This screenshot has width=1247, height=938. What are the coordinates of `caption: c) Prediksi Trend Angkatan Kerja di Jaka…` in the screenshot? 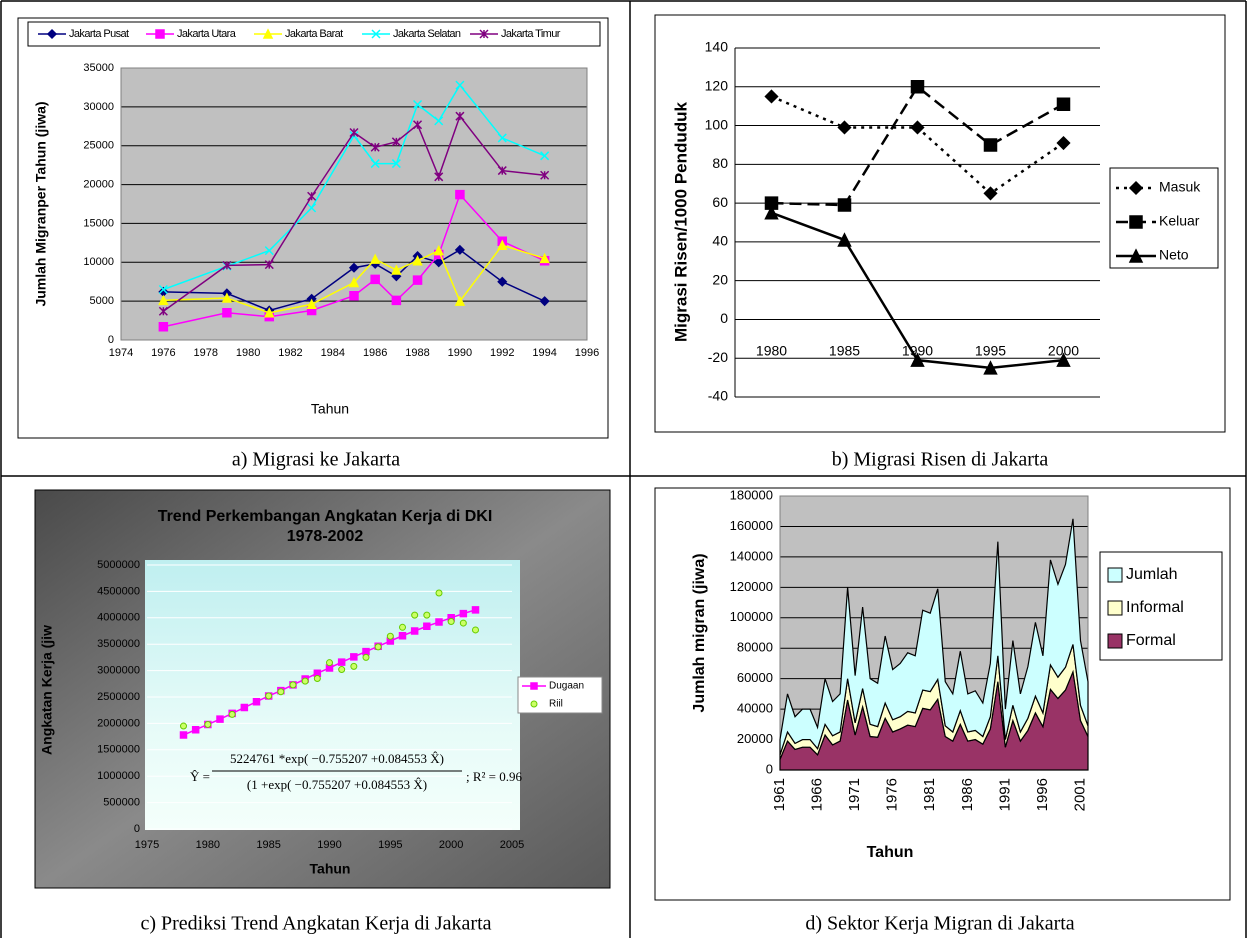 It's located at (315, 924).